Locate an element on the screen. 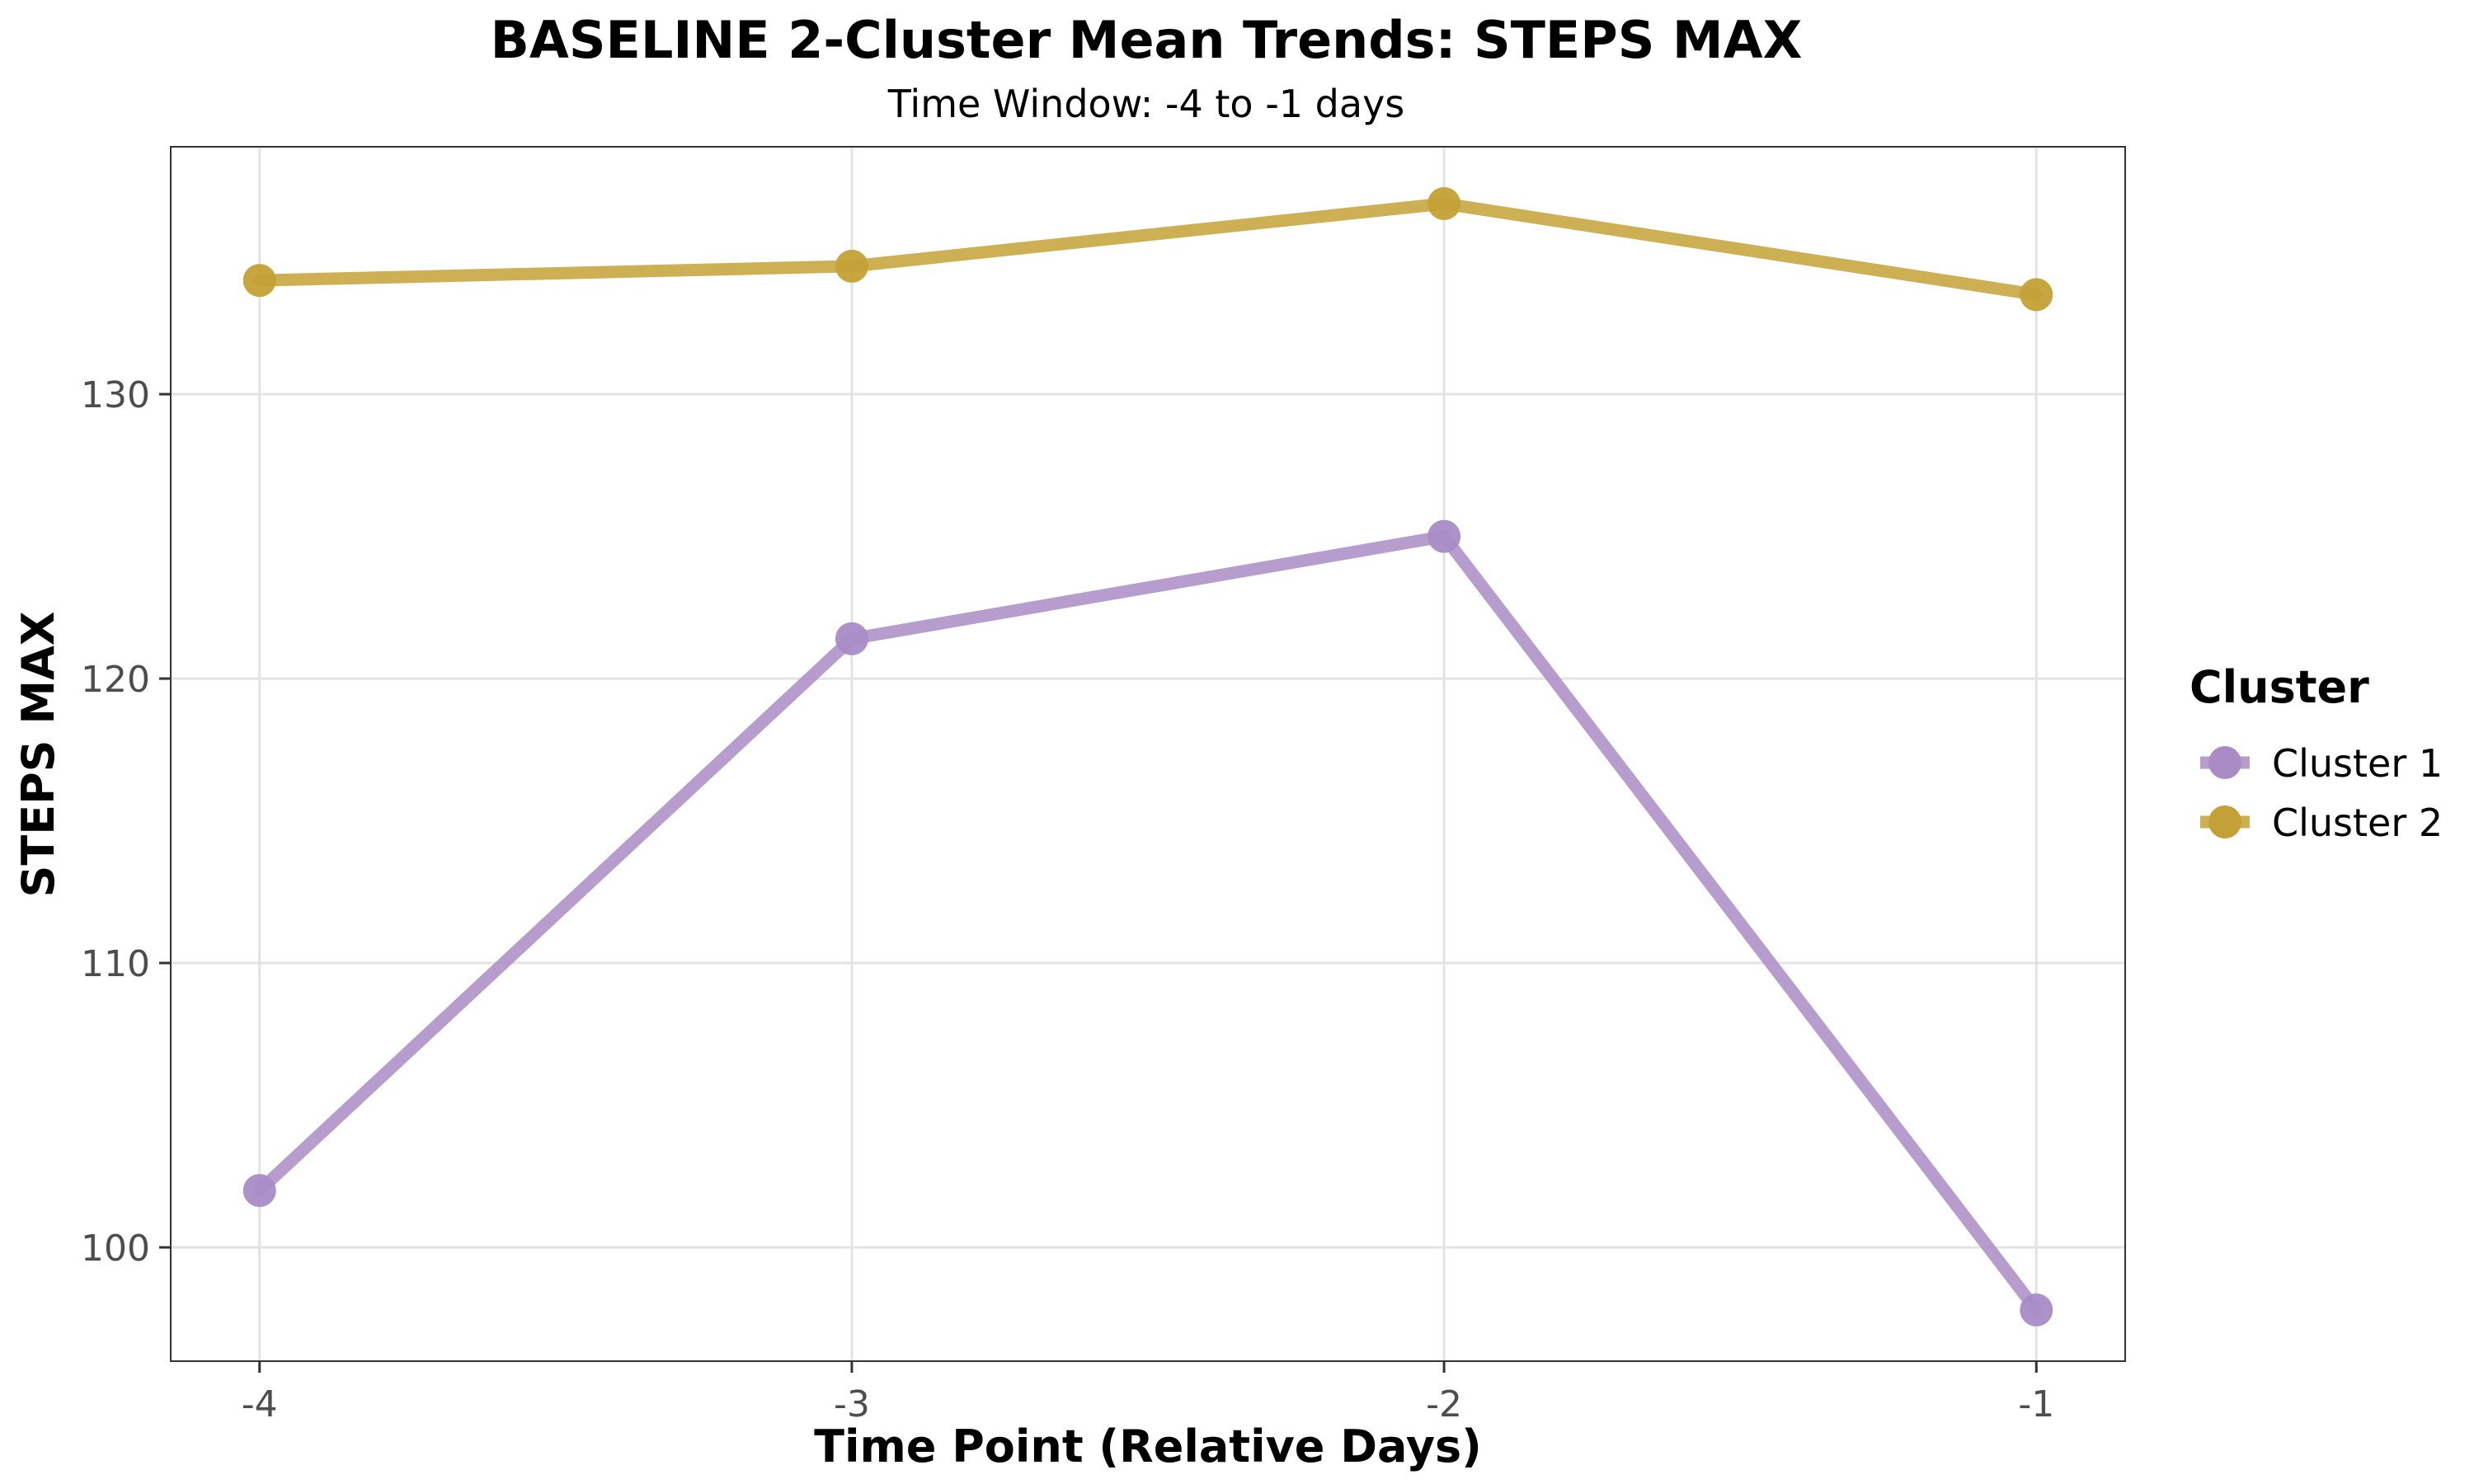 The width and height of the screenshot is (2474, 1484). x-axis-title: Time Point (Relative Days) is located at coordinates (1148, 1446).